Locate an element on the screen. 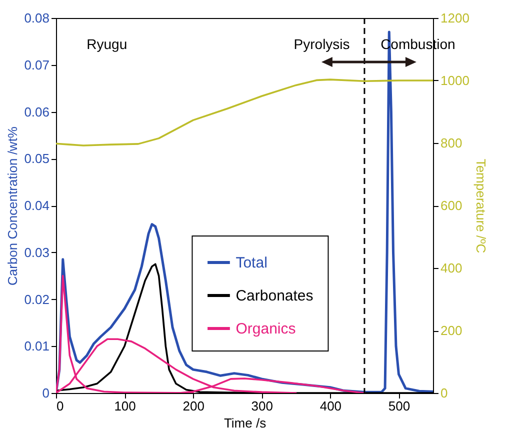 The height and width of the screenshot is (436, 522). y2-tick-label: 1200 is located at coordinates (455, 18).